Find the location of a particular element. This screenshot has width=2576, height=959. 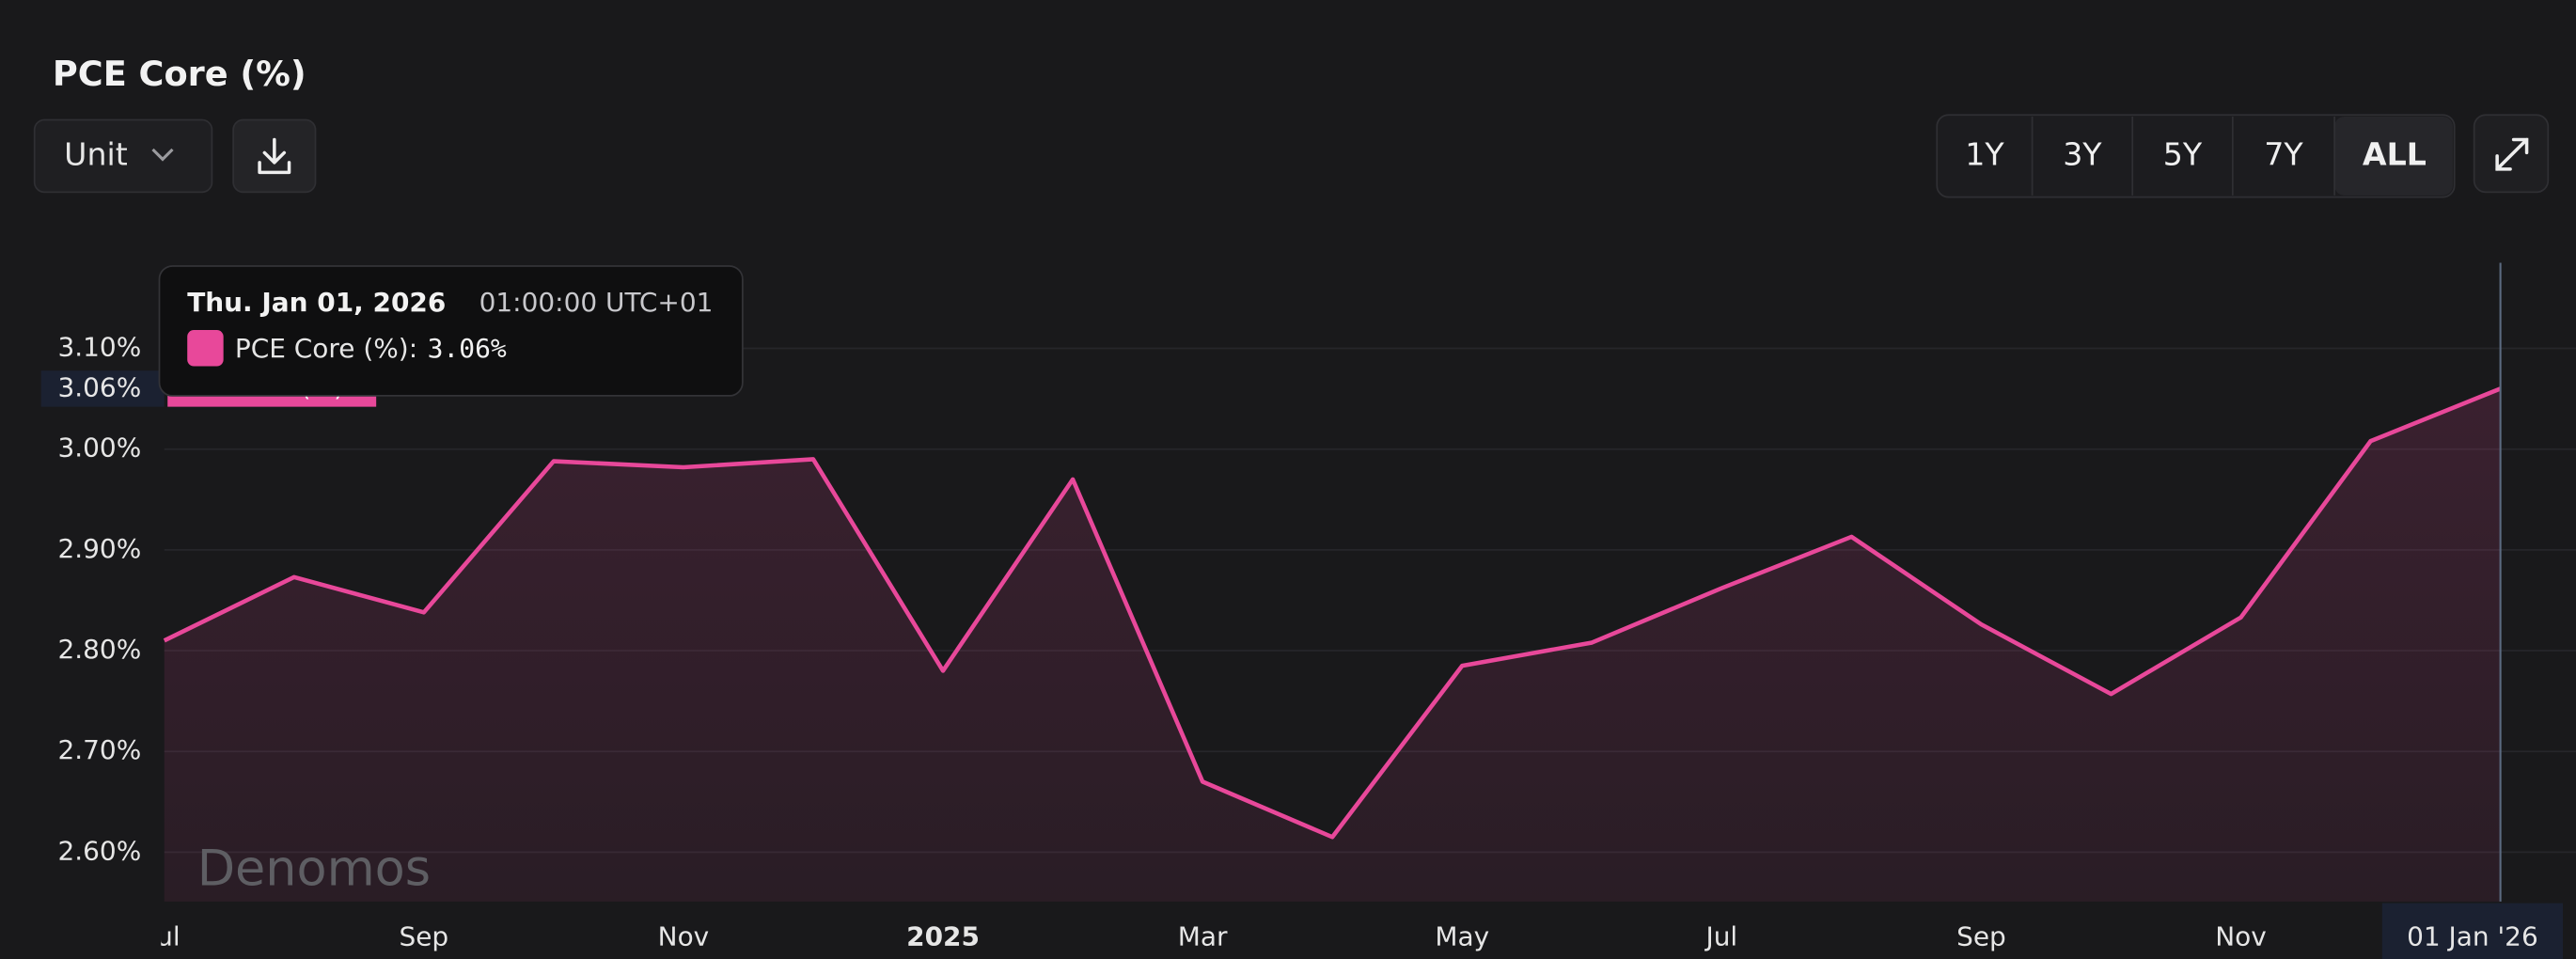

download-icon is located at coordinates (274, 156).